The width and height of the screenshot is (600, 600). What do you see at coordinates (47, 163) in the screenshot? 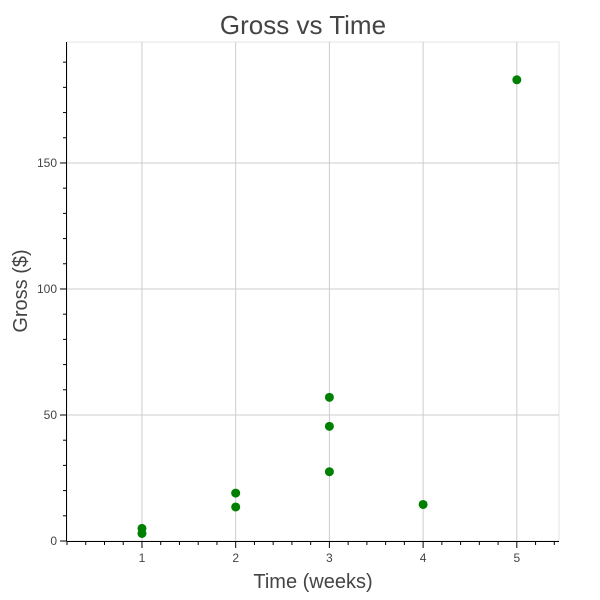
I see `y-tick-label: 150` at bounding box center [47, 163].